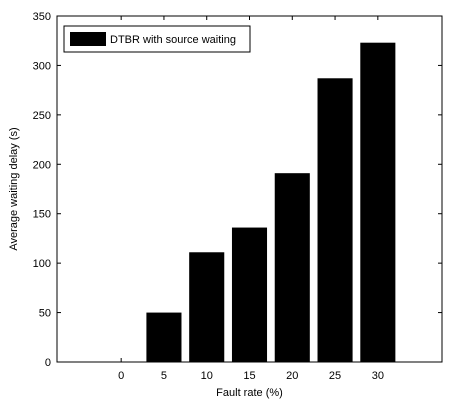 This screenshot has height=408, width=462. What do you see at coordinates (164, 376) in the screenshot?
I see `x-tick-label: 5` at bounding box center [164, 376].